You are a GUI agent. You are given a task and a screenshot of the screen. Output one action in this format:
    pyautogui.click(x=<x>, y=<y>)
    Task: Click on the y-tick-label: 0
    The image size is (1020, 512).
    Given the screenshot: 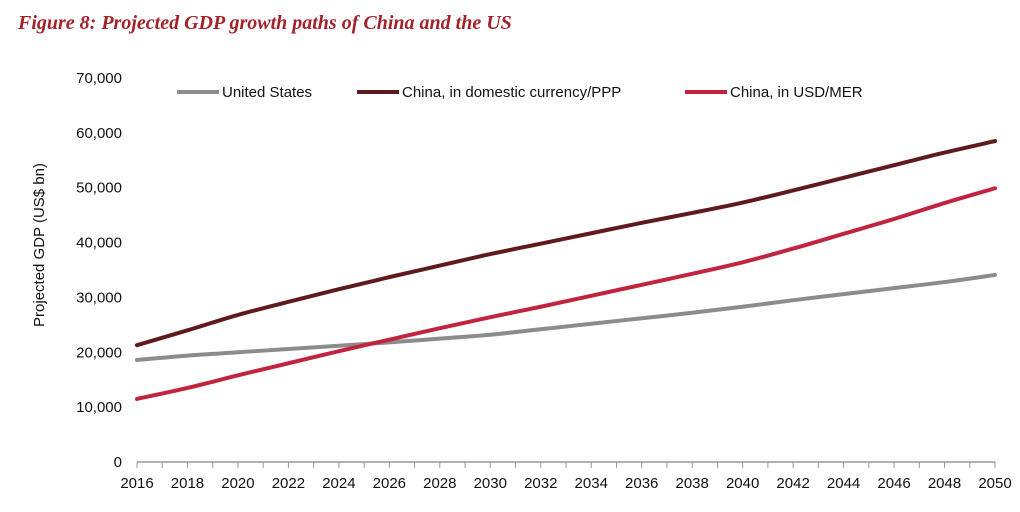 What is the action you would take?
    pyautogui.click(x=118, y=462)
    